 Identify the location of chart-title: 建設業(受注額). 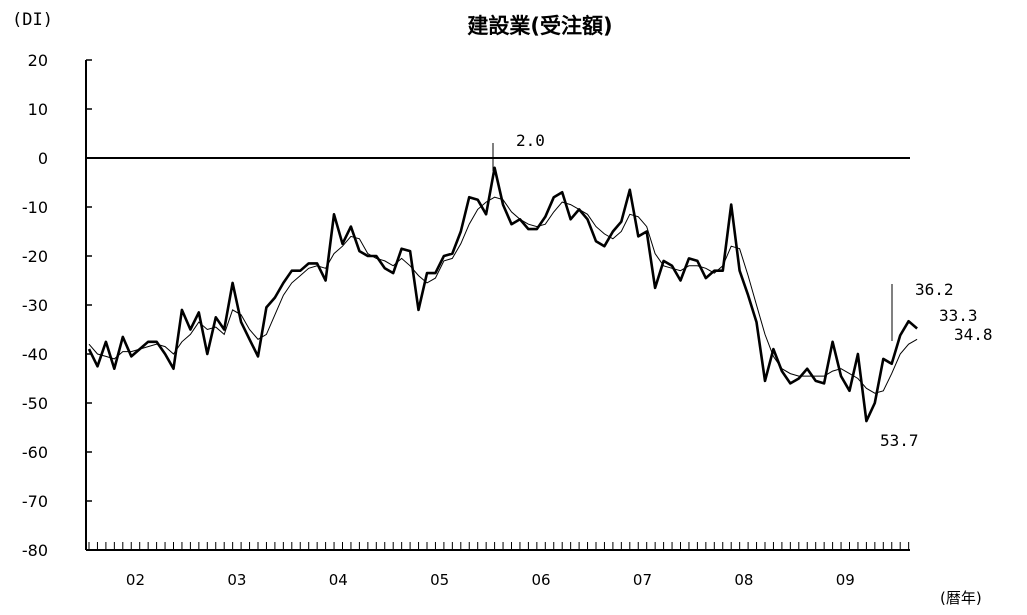
(539, 26).